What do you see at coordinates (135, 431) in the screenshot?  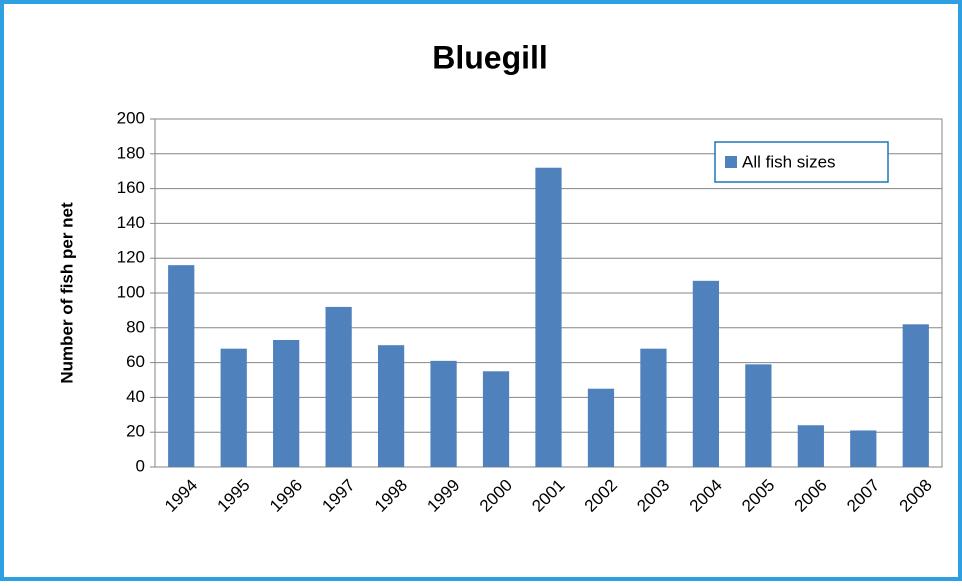 I see `y-tick-label: 20` at bounding box center [135, 431].